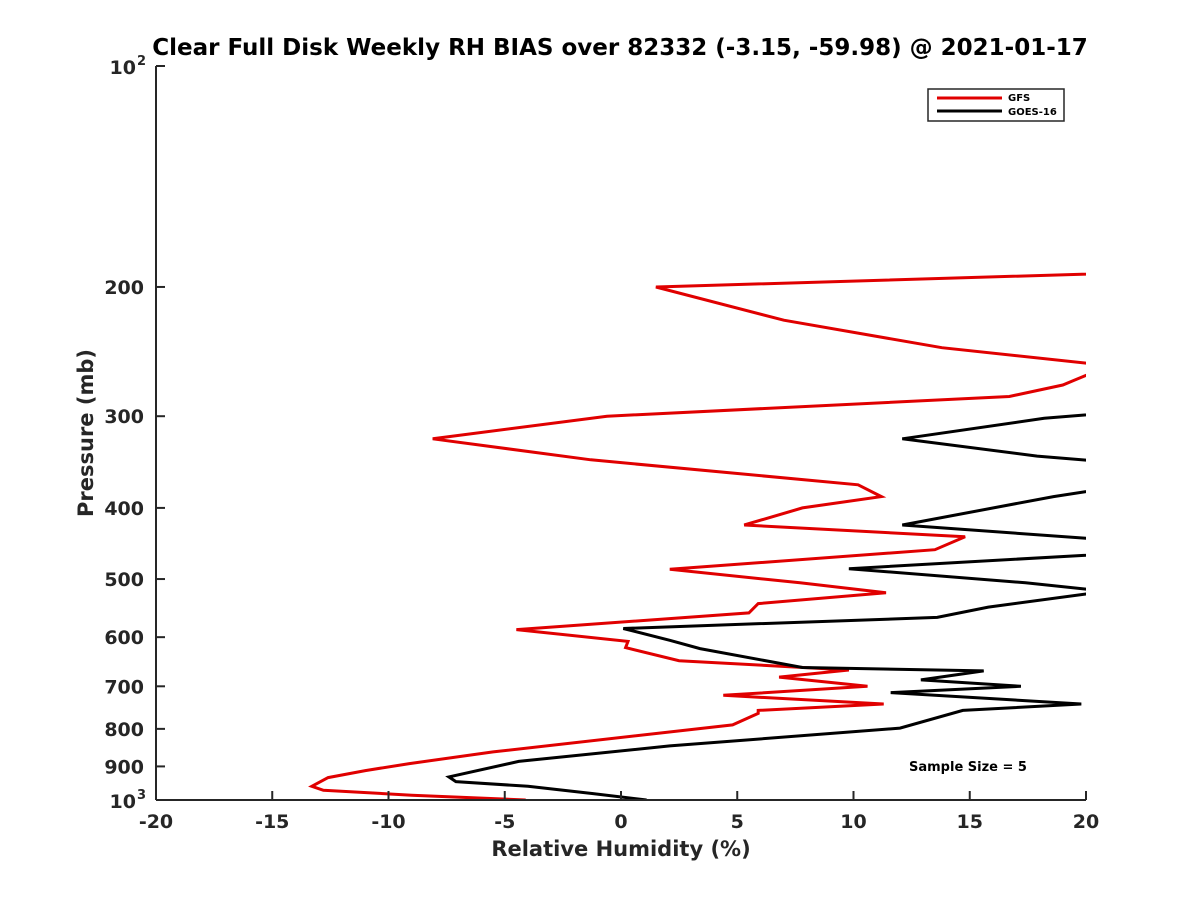 This screenshot has height=900, width=1200. Describe the element at coordinates (388, 822) in the screenshot. I see `x-tick-label: -10` at that location.